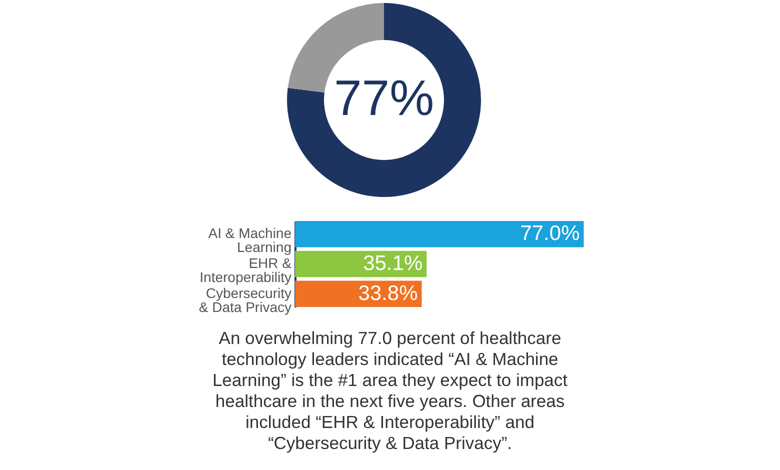 This screenshot has height=470, width=780. Describe the element at coordinates (250, 240) in the screenshot. I see `y-tick-label: AI & Machine Learning` at that location.